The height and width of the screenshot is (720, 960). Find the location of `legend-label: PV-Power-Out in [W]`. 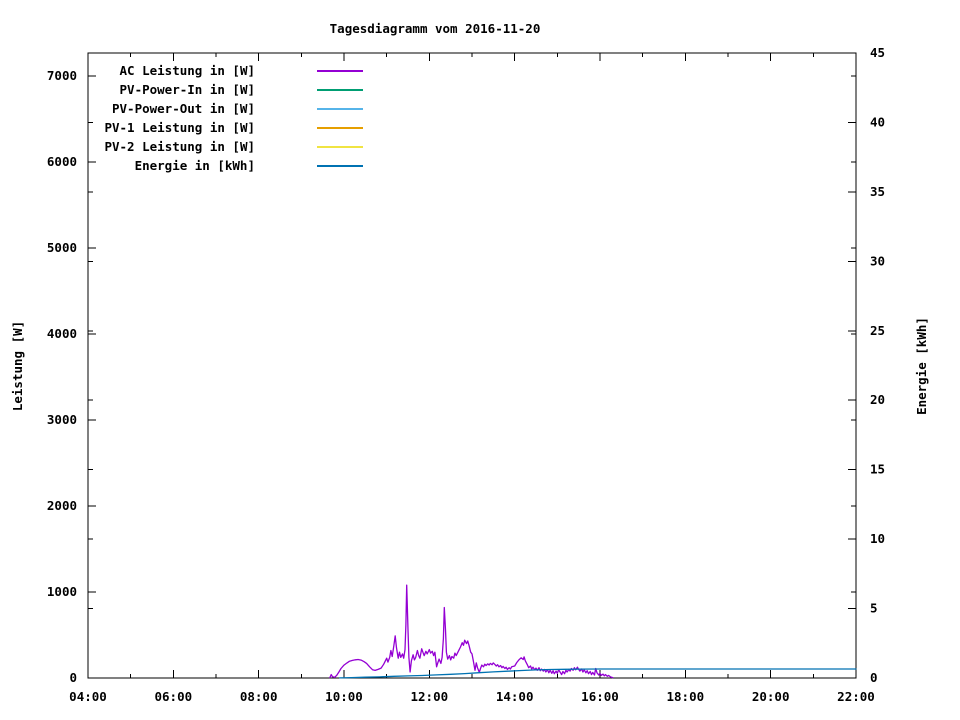

legend-label: PV-Power-Out in [W] is located at coordinates (183, 108).